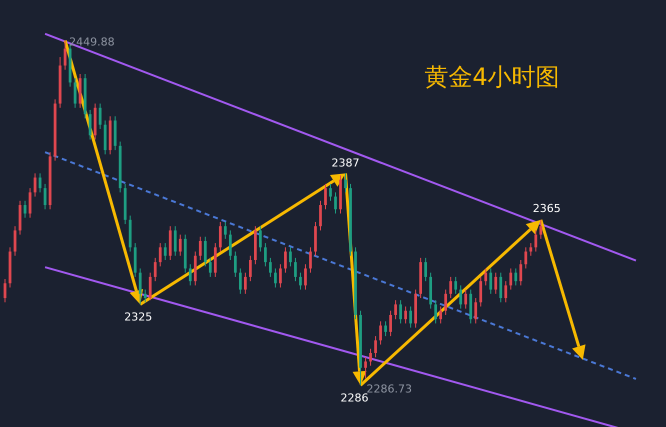  What do you see at coordinates (346, 163) in the screenshot?
I see `annotation: 2387` at bounding box center [346, 163].